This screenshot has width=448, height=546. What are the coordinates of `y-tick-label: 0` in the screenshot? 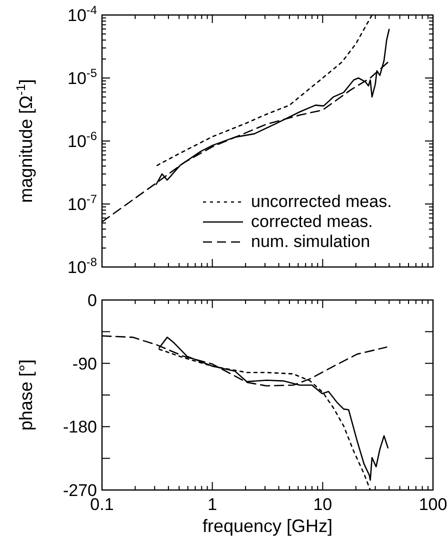 It's located at (92, 300).